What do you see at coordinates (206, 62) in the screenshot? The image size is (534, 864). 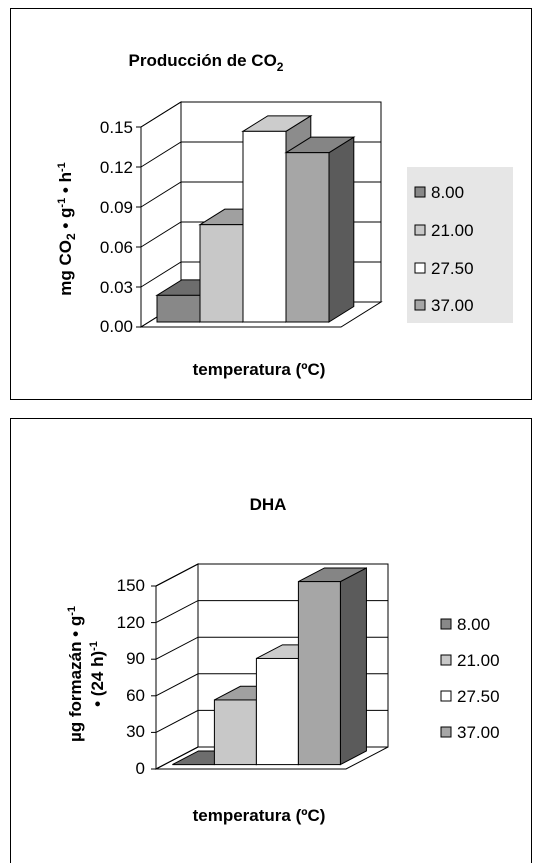 I see `chart-title: Producción de CO2` at bounding box center [206, 62].